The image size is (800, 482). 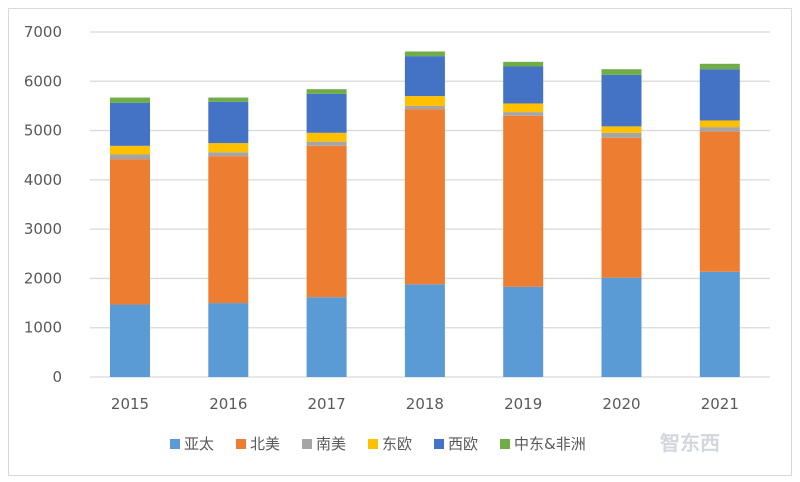 I want to click on y-tick-label: 2000, so click(x=43, y=278).